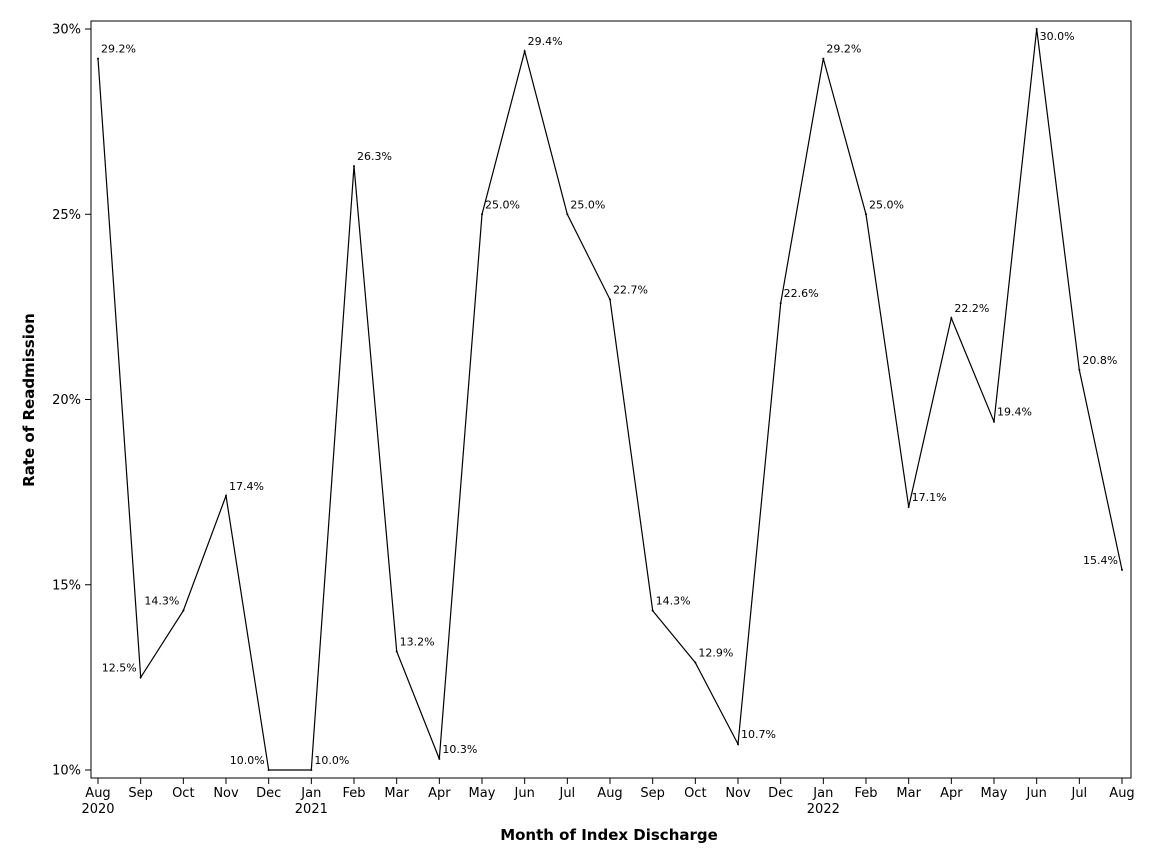 This screenshot has width=1152, height=864. Describe the element at coordinates (758, 734) in the screenshot. I see `data-label: 10.7%` at that location.